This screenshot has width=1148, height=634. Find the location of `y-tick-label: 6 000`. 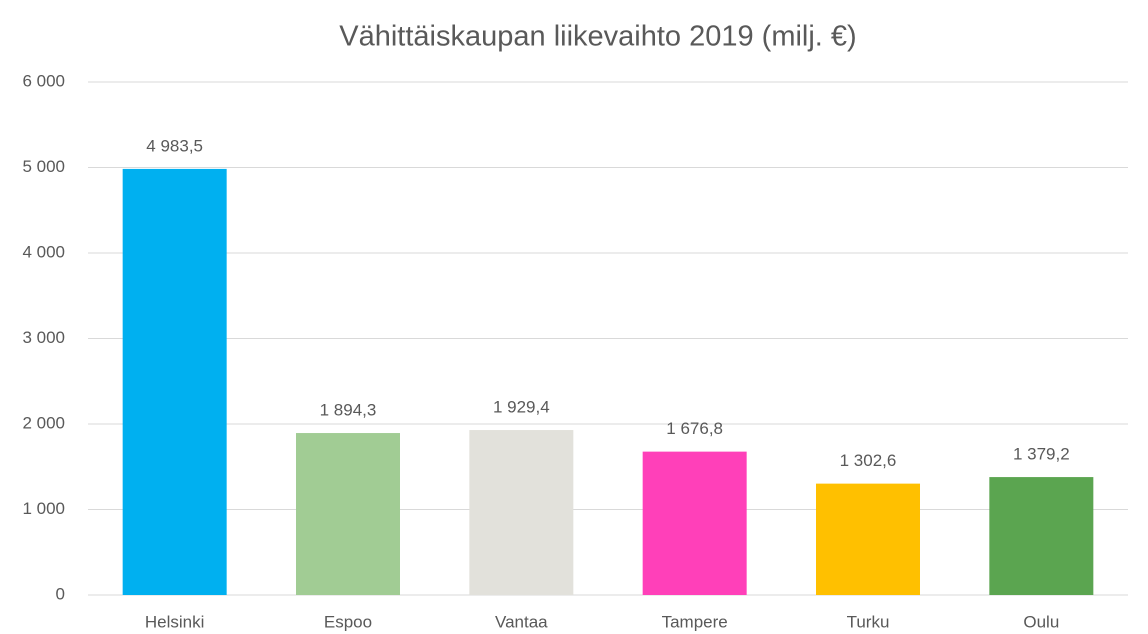

y-tick-label: 6 000 is located at coordinates (43, 80).